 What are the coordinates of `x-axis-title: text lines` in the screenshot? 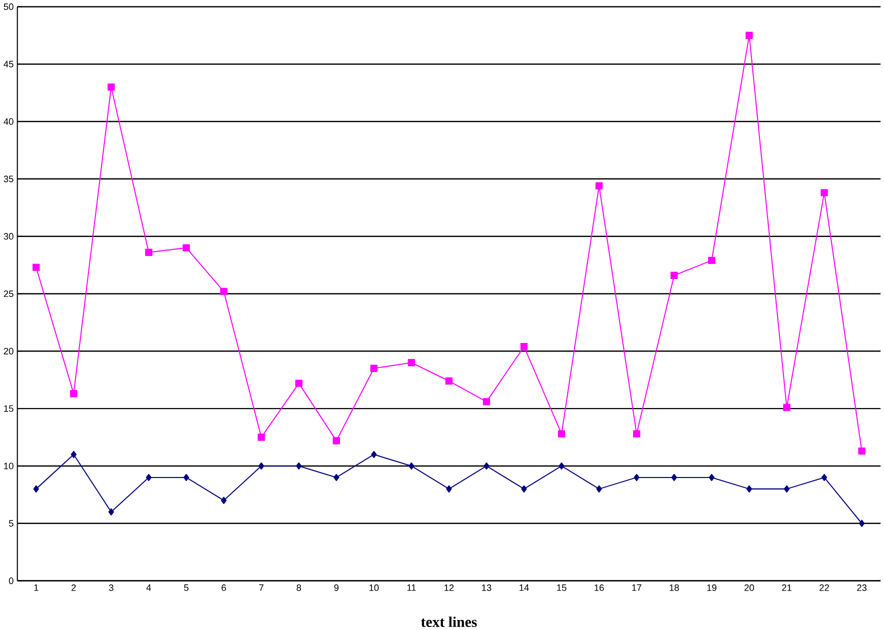 It's located at (449, 621).